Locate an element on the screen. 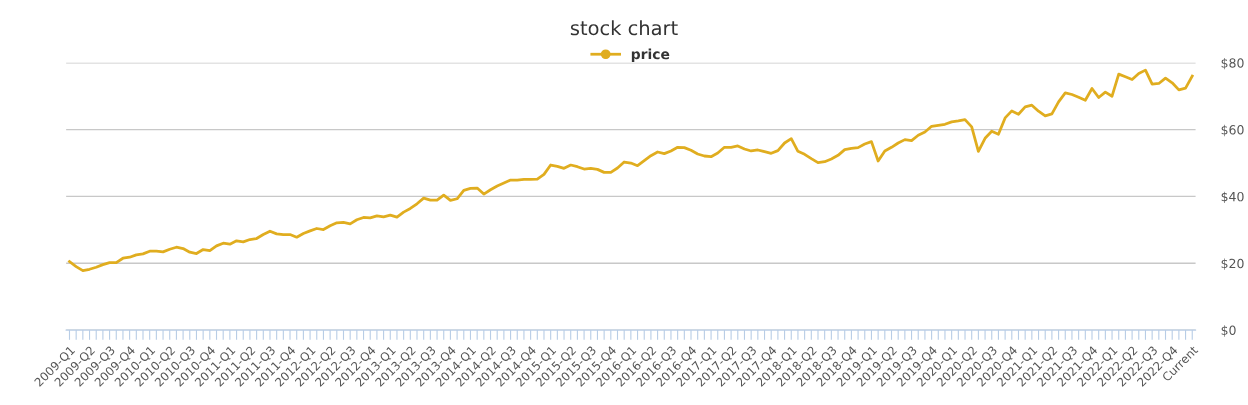 This screenshot has width=1248, height=405. legend-label: price is located at coordinates (650, 55).